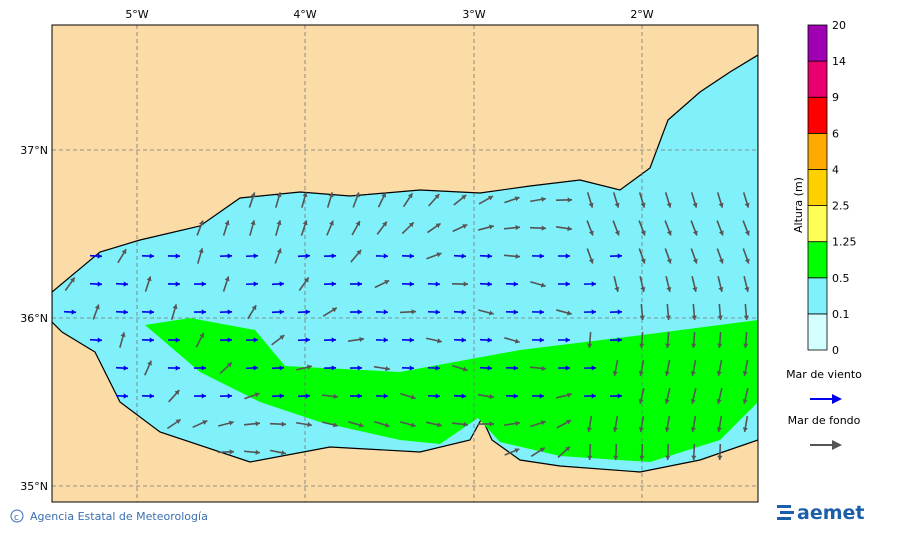 This screenshot has width=900, height=537. What do you see at coordinates (824, 374) in the screenshot?
I see `legend-label: Mar de viento` at bounding box center [824, 374].